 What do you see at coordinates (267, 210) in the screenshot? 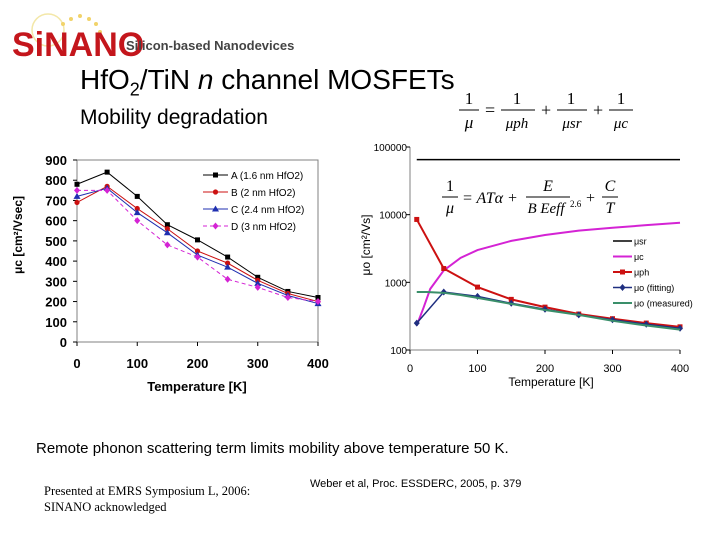
I see `left-legend-label: C (2.4 nm HfO2)` at bounding box center [267, 210].